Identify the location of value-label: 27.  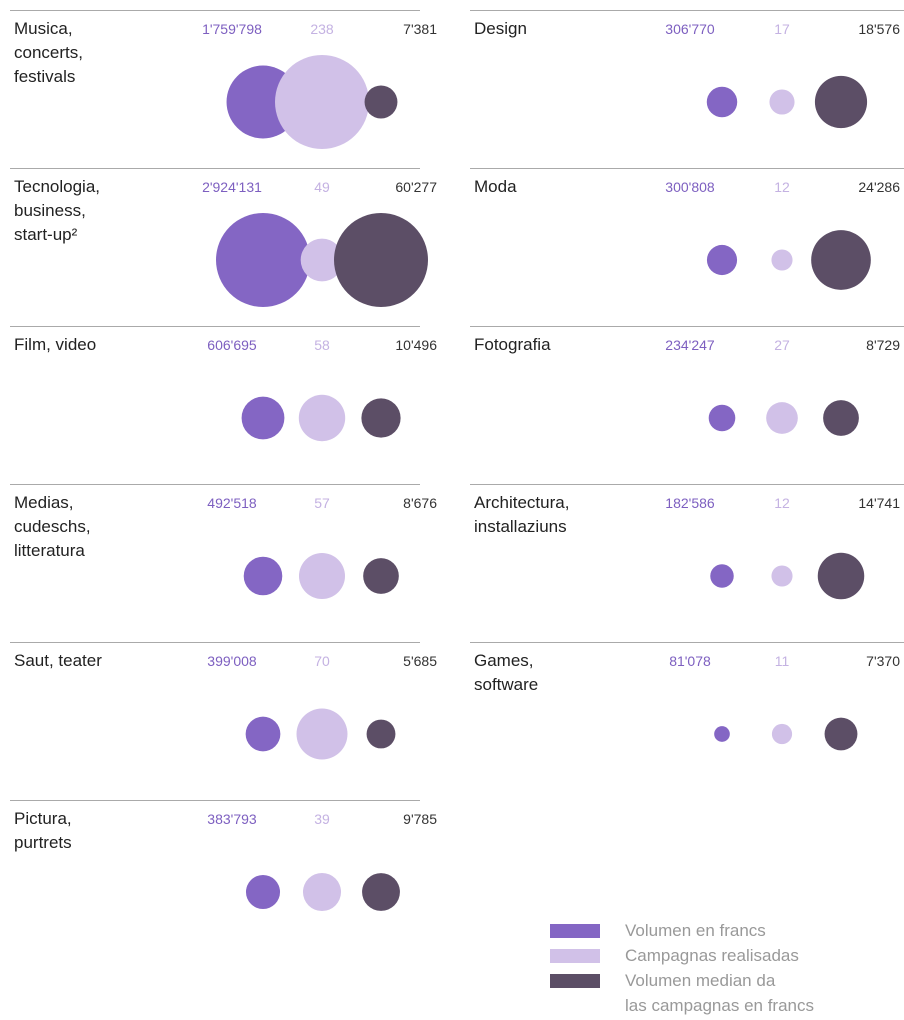
(782, 345).